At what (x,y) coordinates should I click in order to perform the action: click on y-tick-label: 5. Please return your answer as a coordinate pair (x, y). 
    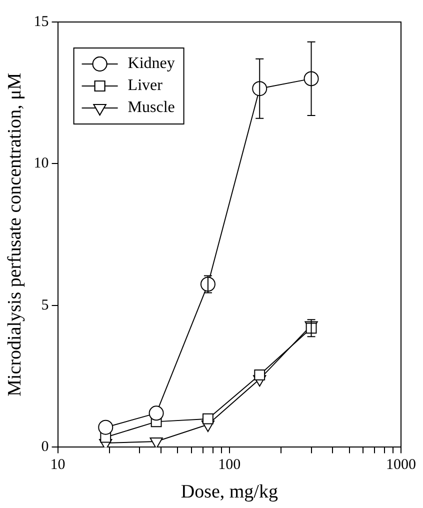
    Looking at the image, I should click on (45, 305).